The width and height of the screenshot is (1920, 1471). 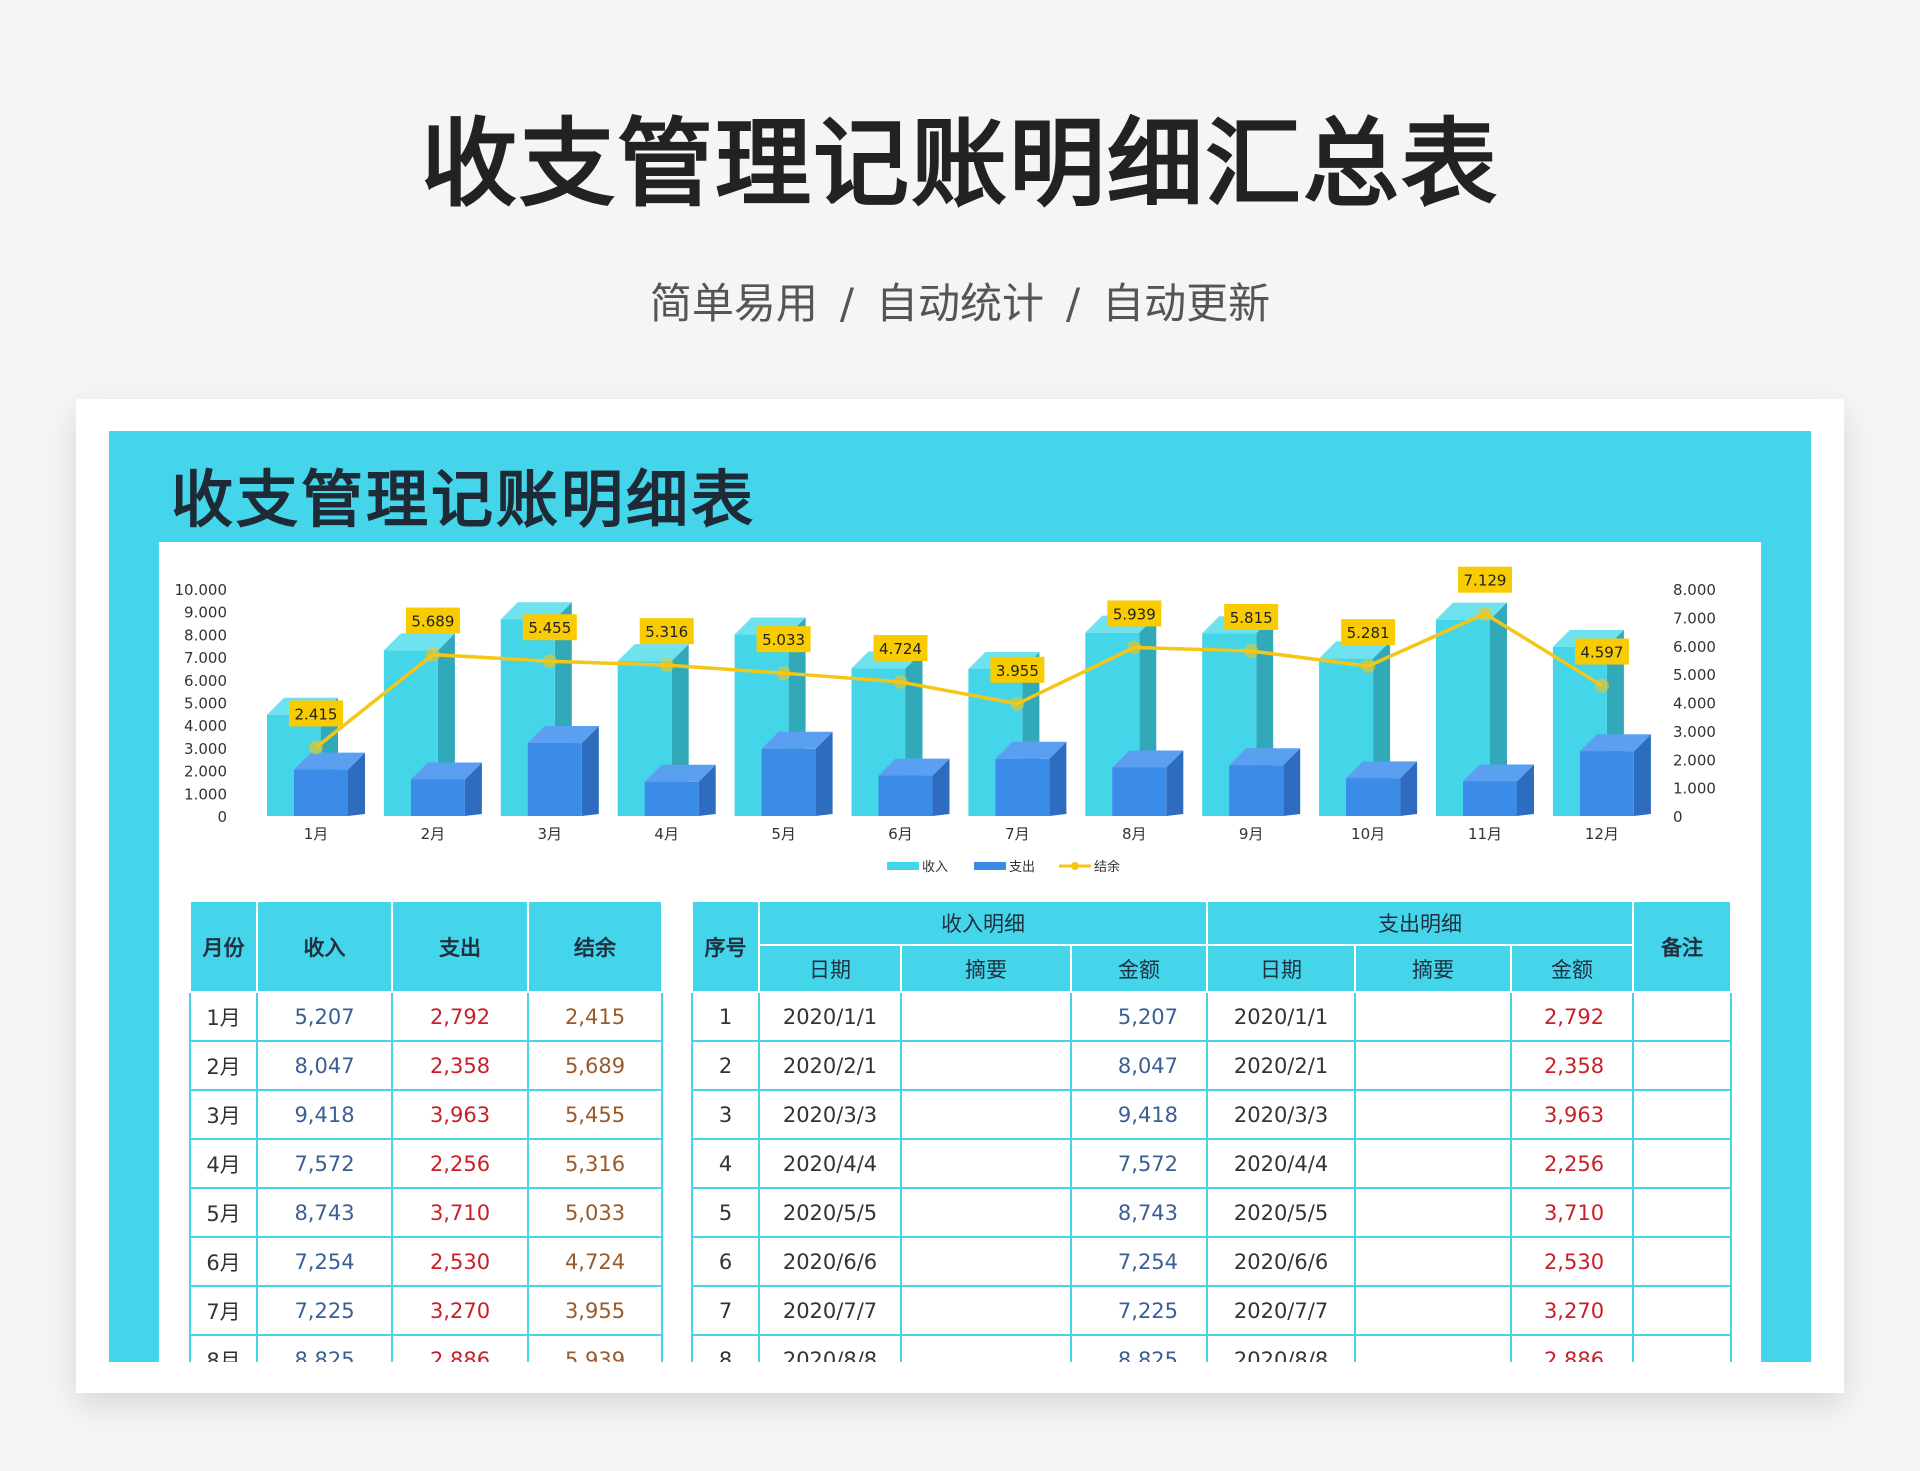 I want to click on month-cell: 2月, so click(x=223, y=1065).